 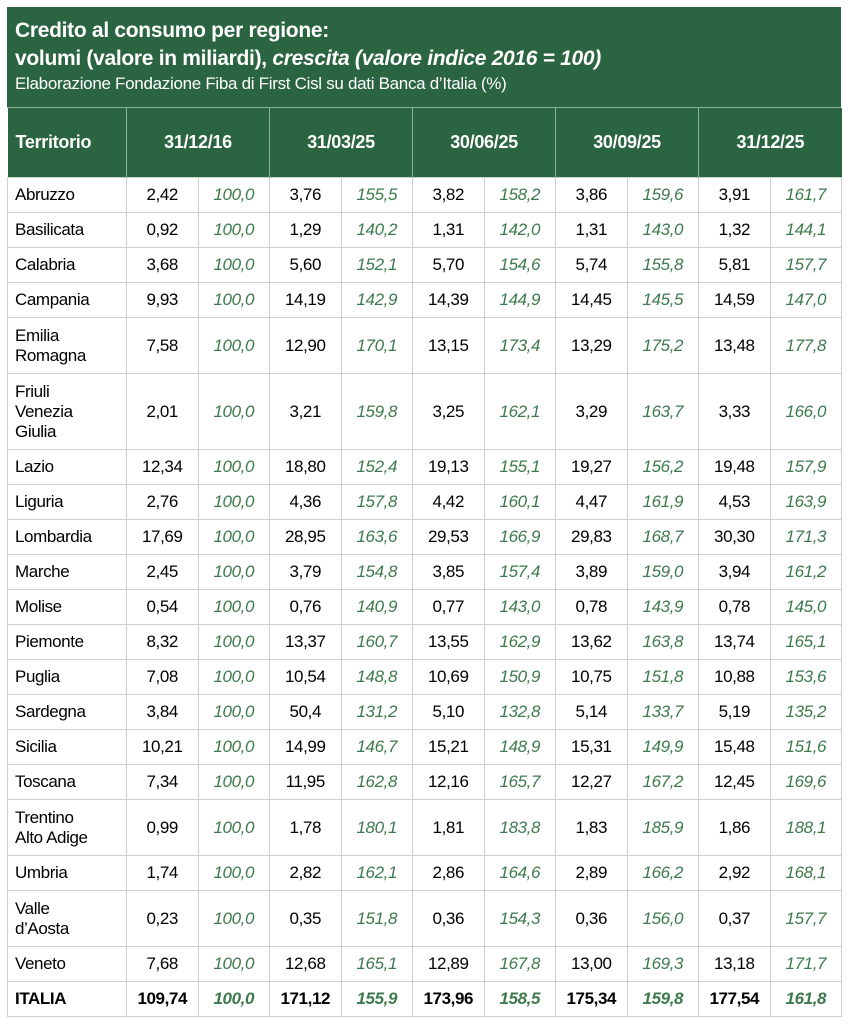 I want to click on volume-cell: 1,86, so click(x=734, y=827).